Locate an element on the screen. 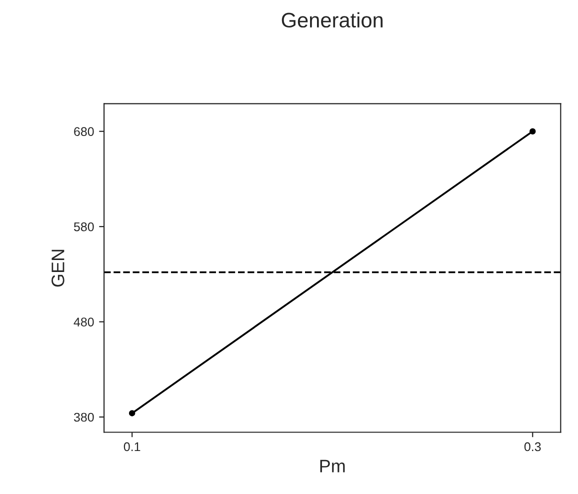  y-tick-label: 580 is located at coordinates (84, 227).